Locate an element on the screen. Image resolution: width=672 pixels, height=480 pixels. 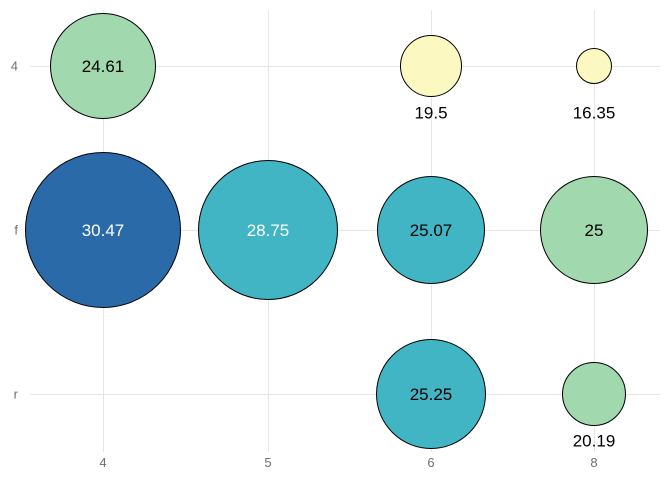
bubble-value-label: 24.61 is located at coordinates (103, 66).